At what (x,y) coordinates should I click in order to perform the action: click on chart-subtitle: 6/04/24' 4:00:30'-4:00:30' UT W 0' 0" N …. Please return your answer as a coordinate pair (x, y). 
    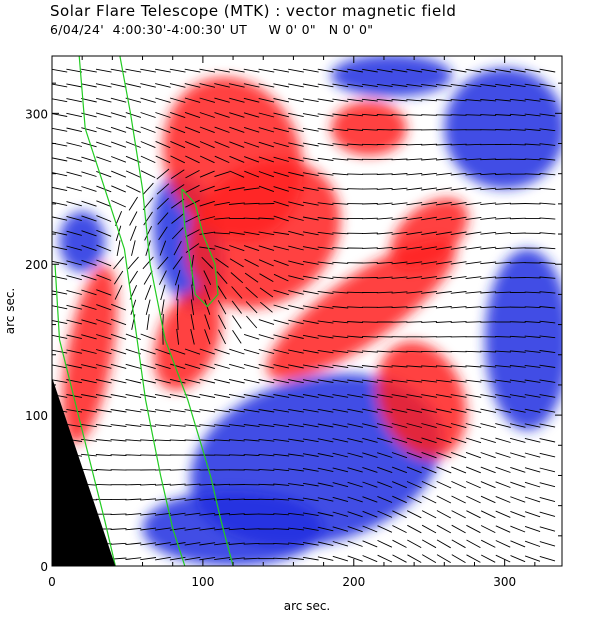
    Looking at the image, I should click on (212, 29).